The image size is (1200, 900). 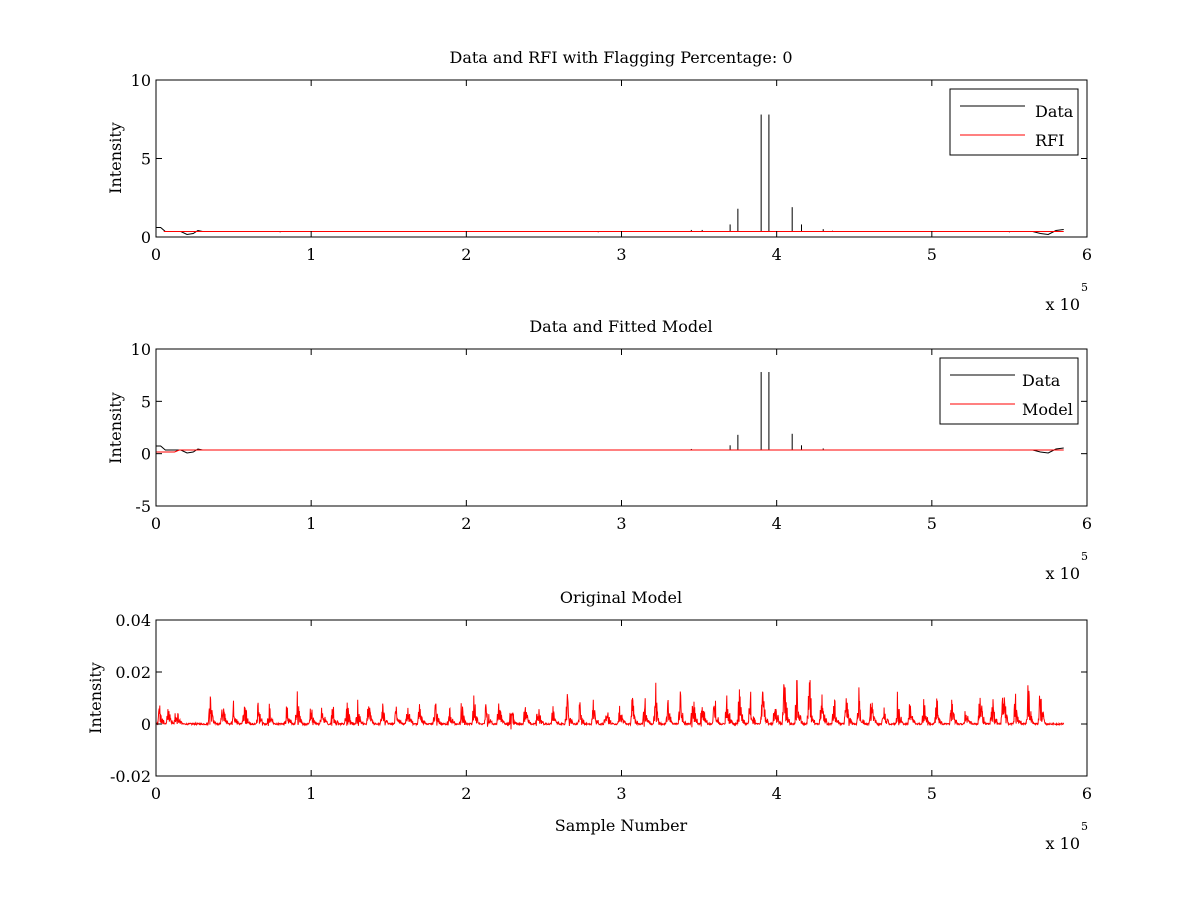 I want to click on subplot-1-ylabel: Intensity, so click(x=115, y=158).